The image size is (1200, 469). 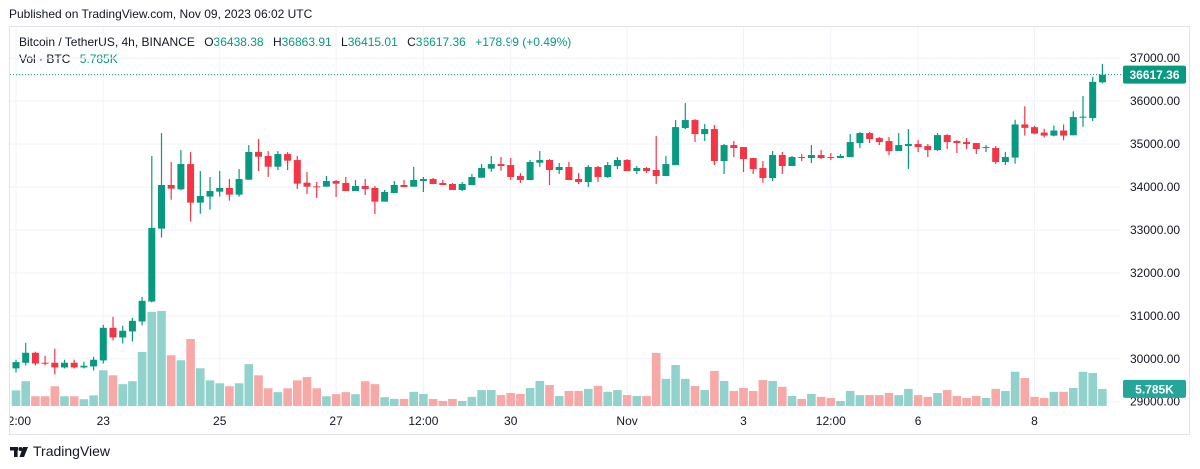 What do you see at coordinates (107, 42) in the screenshot?
I see `legend-symbol: Bitcoin / TetherUS, 4h, BINANCE` at bounding box center [107, 42].